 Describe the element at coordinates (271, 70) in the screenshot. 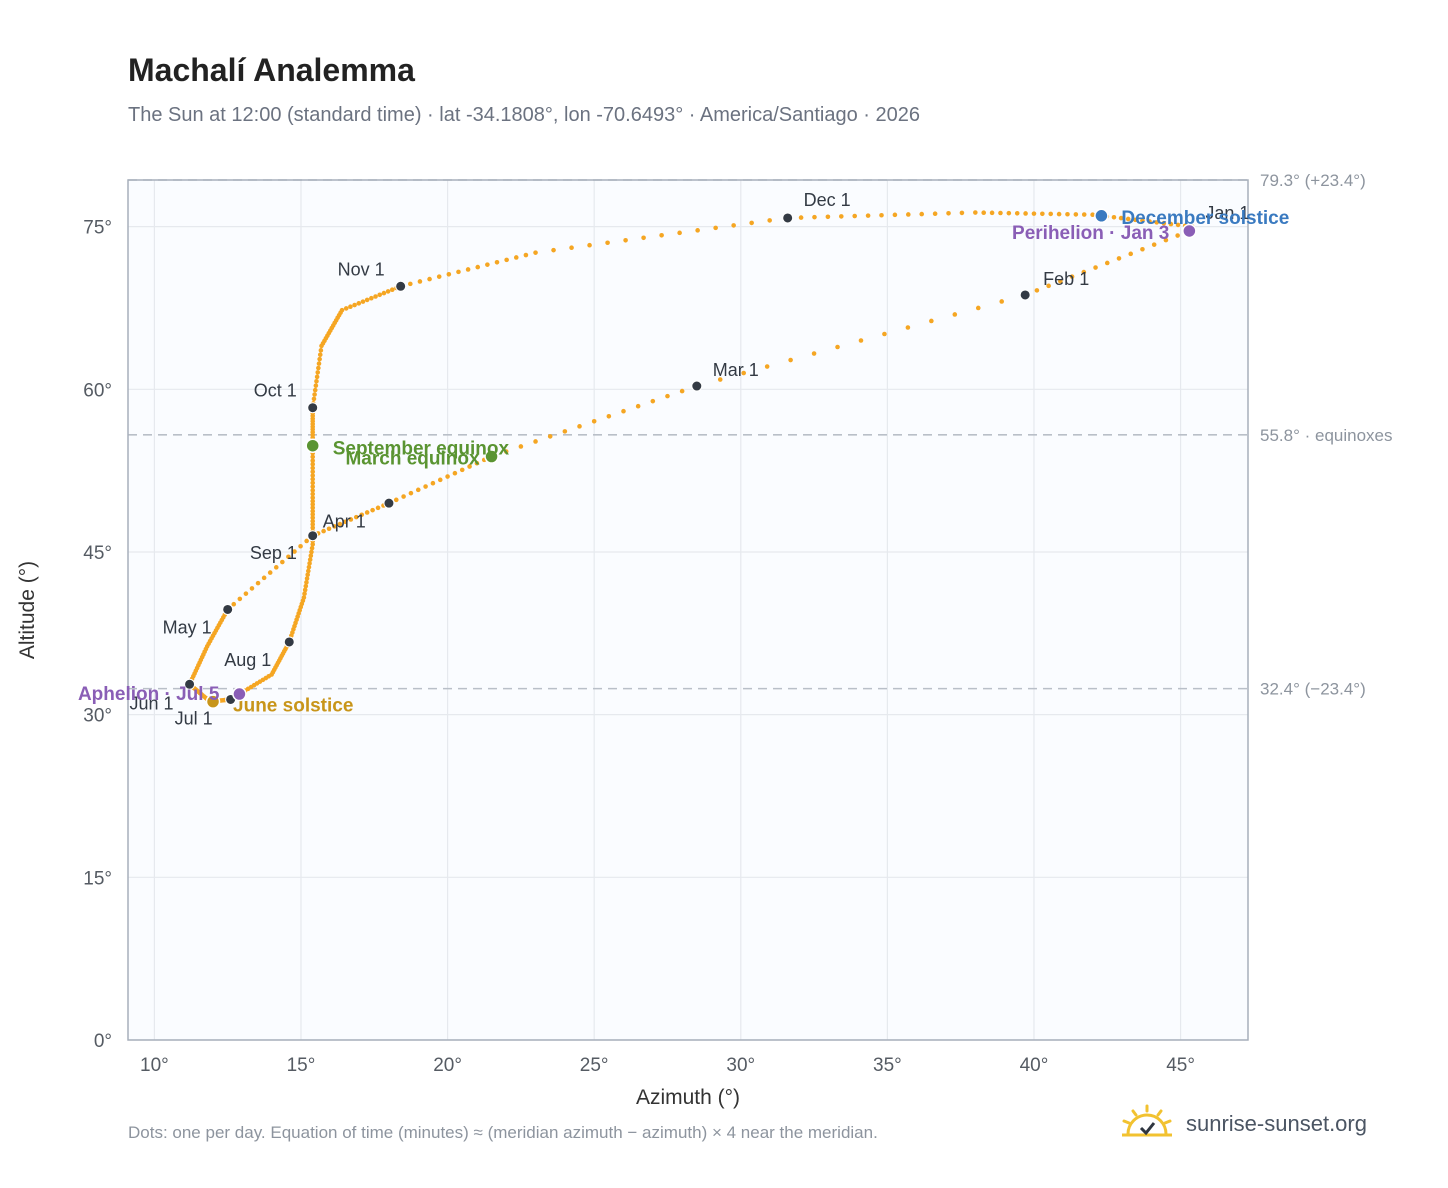

I see `chart-title: Machalí Analemma` at that location.